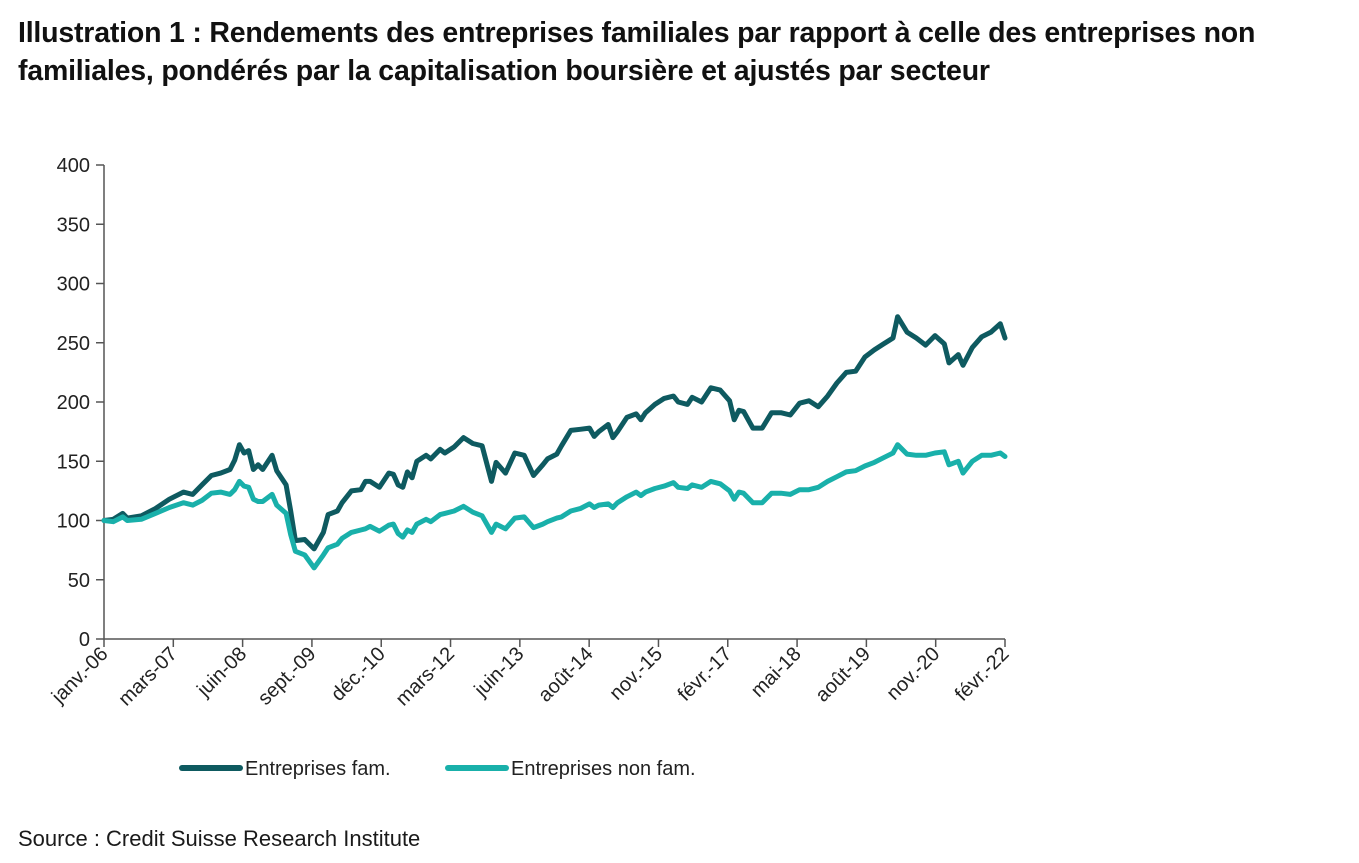 The image size is (1359, 863). I want to click on y-tick-label: 50, so click(79, 581).